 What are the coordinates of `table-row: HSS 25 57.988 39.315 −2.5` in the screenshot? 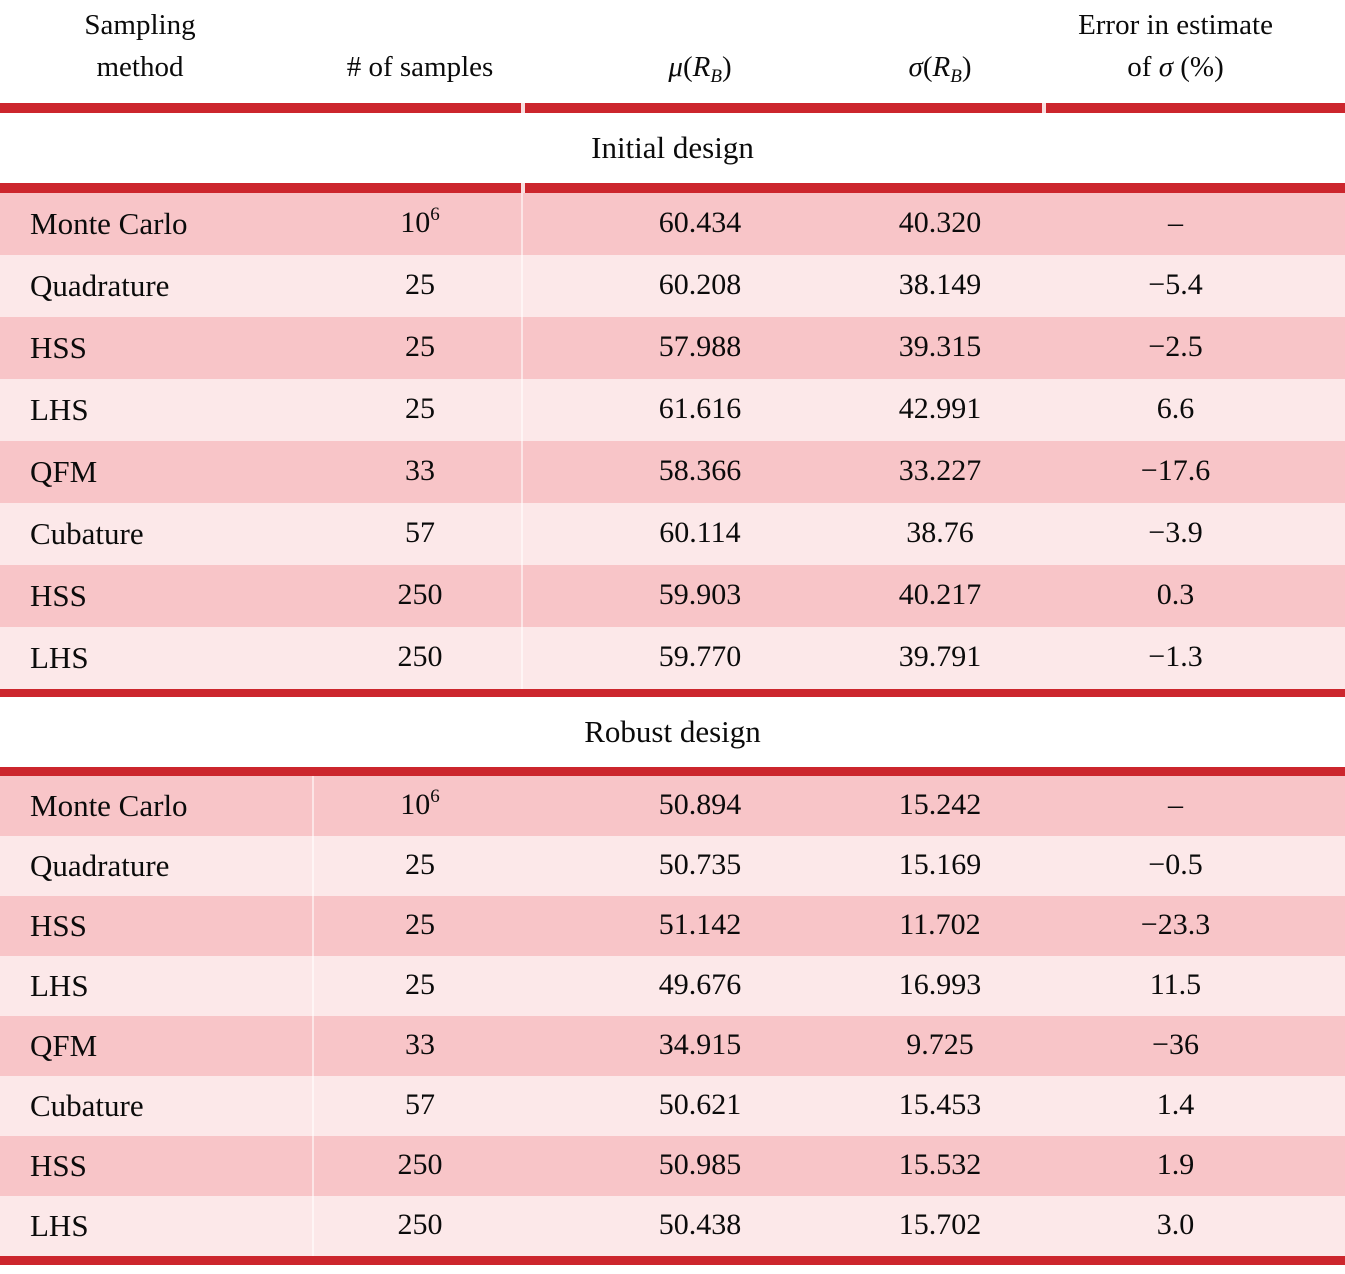 It's located at (672, 348).